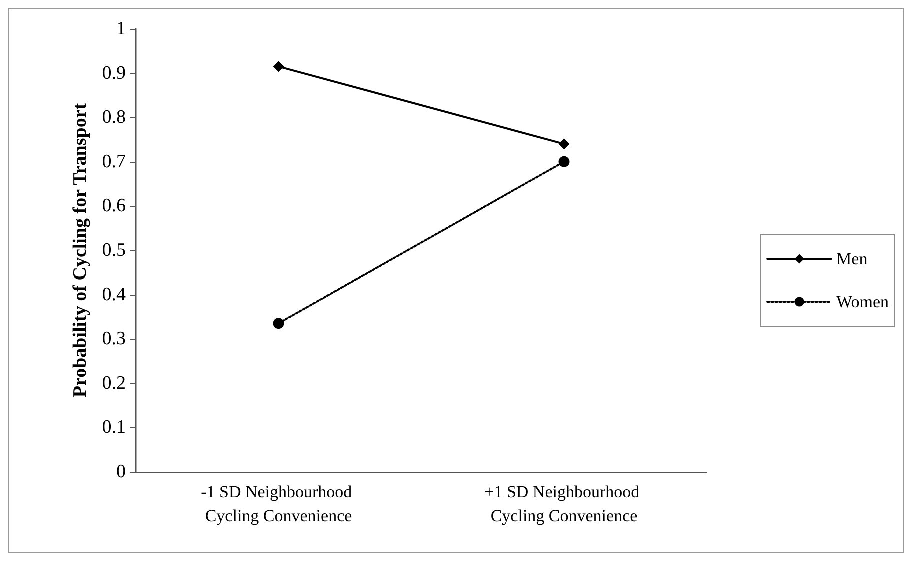  I want to click on y-tick-label: 0.4, so click(114, 295).